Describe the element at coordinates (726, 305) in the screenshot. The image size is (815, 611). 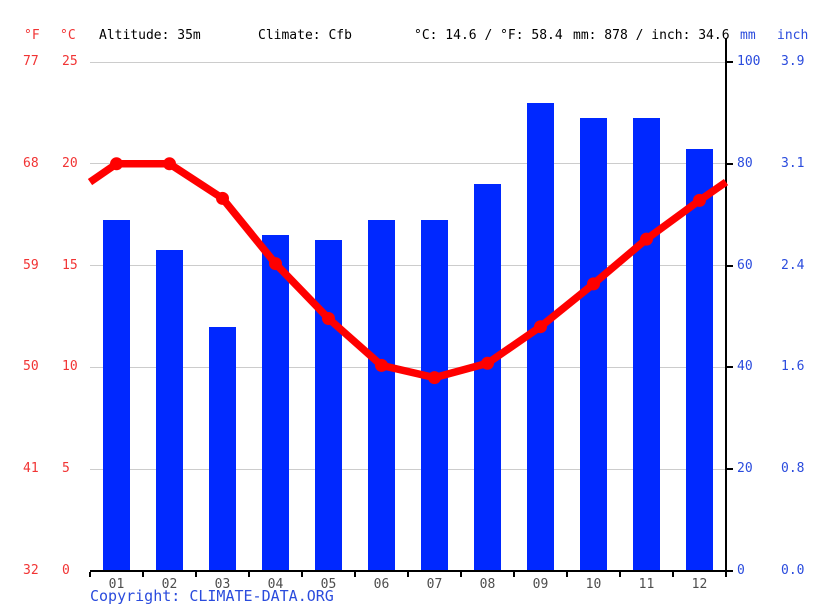
I see `right-axis-line` at that location.